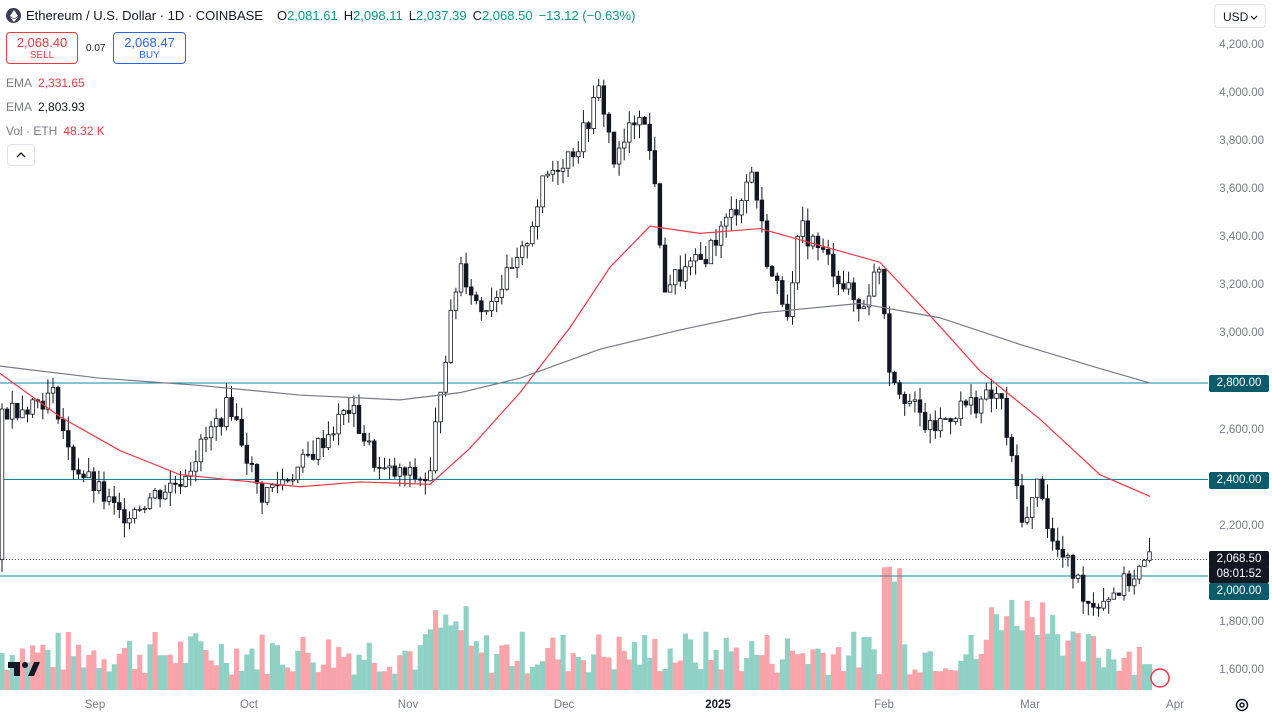  Describe the element at coordinates (144, 15) in the screenshot. I see `symbol-title: Ethereum / U.S. Dollar · 1D · COINBASE` at that location.